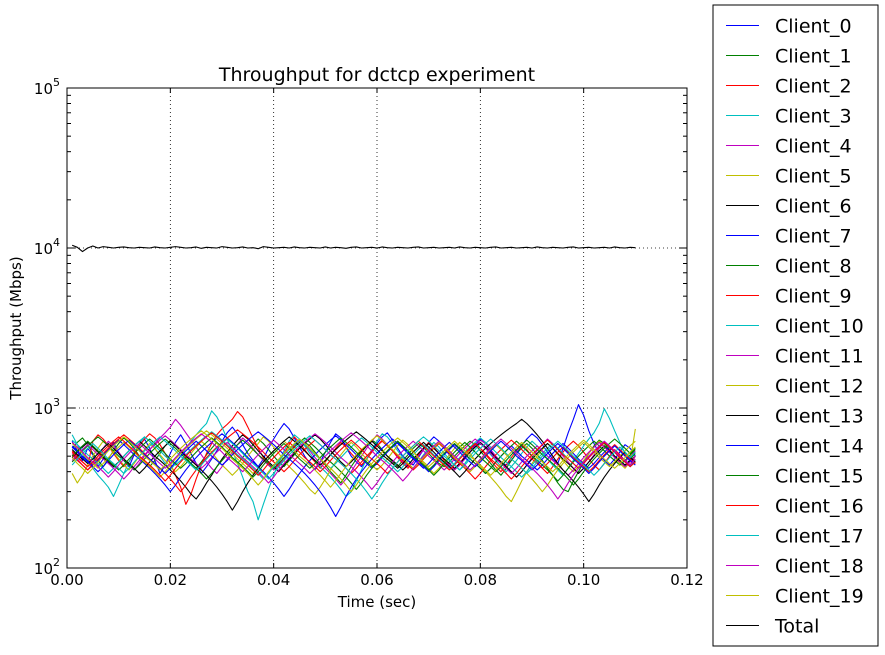 The width and height of the screenshot is (885, 655). What do you see at coordinates (47, 407) in the screenshot?
I see `y-tick-label: 10³` at bounding box center [47, 407].